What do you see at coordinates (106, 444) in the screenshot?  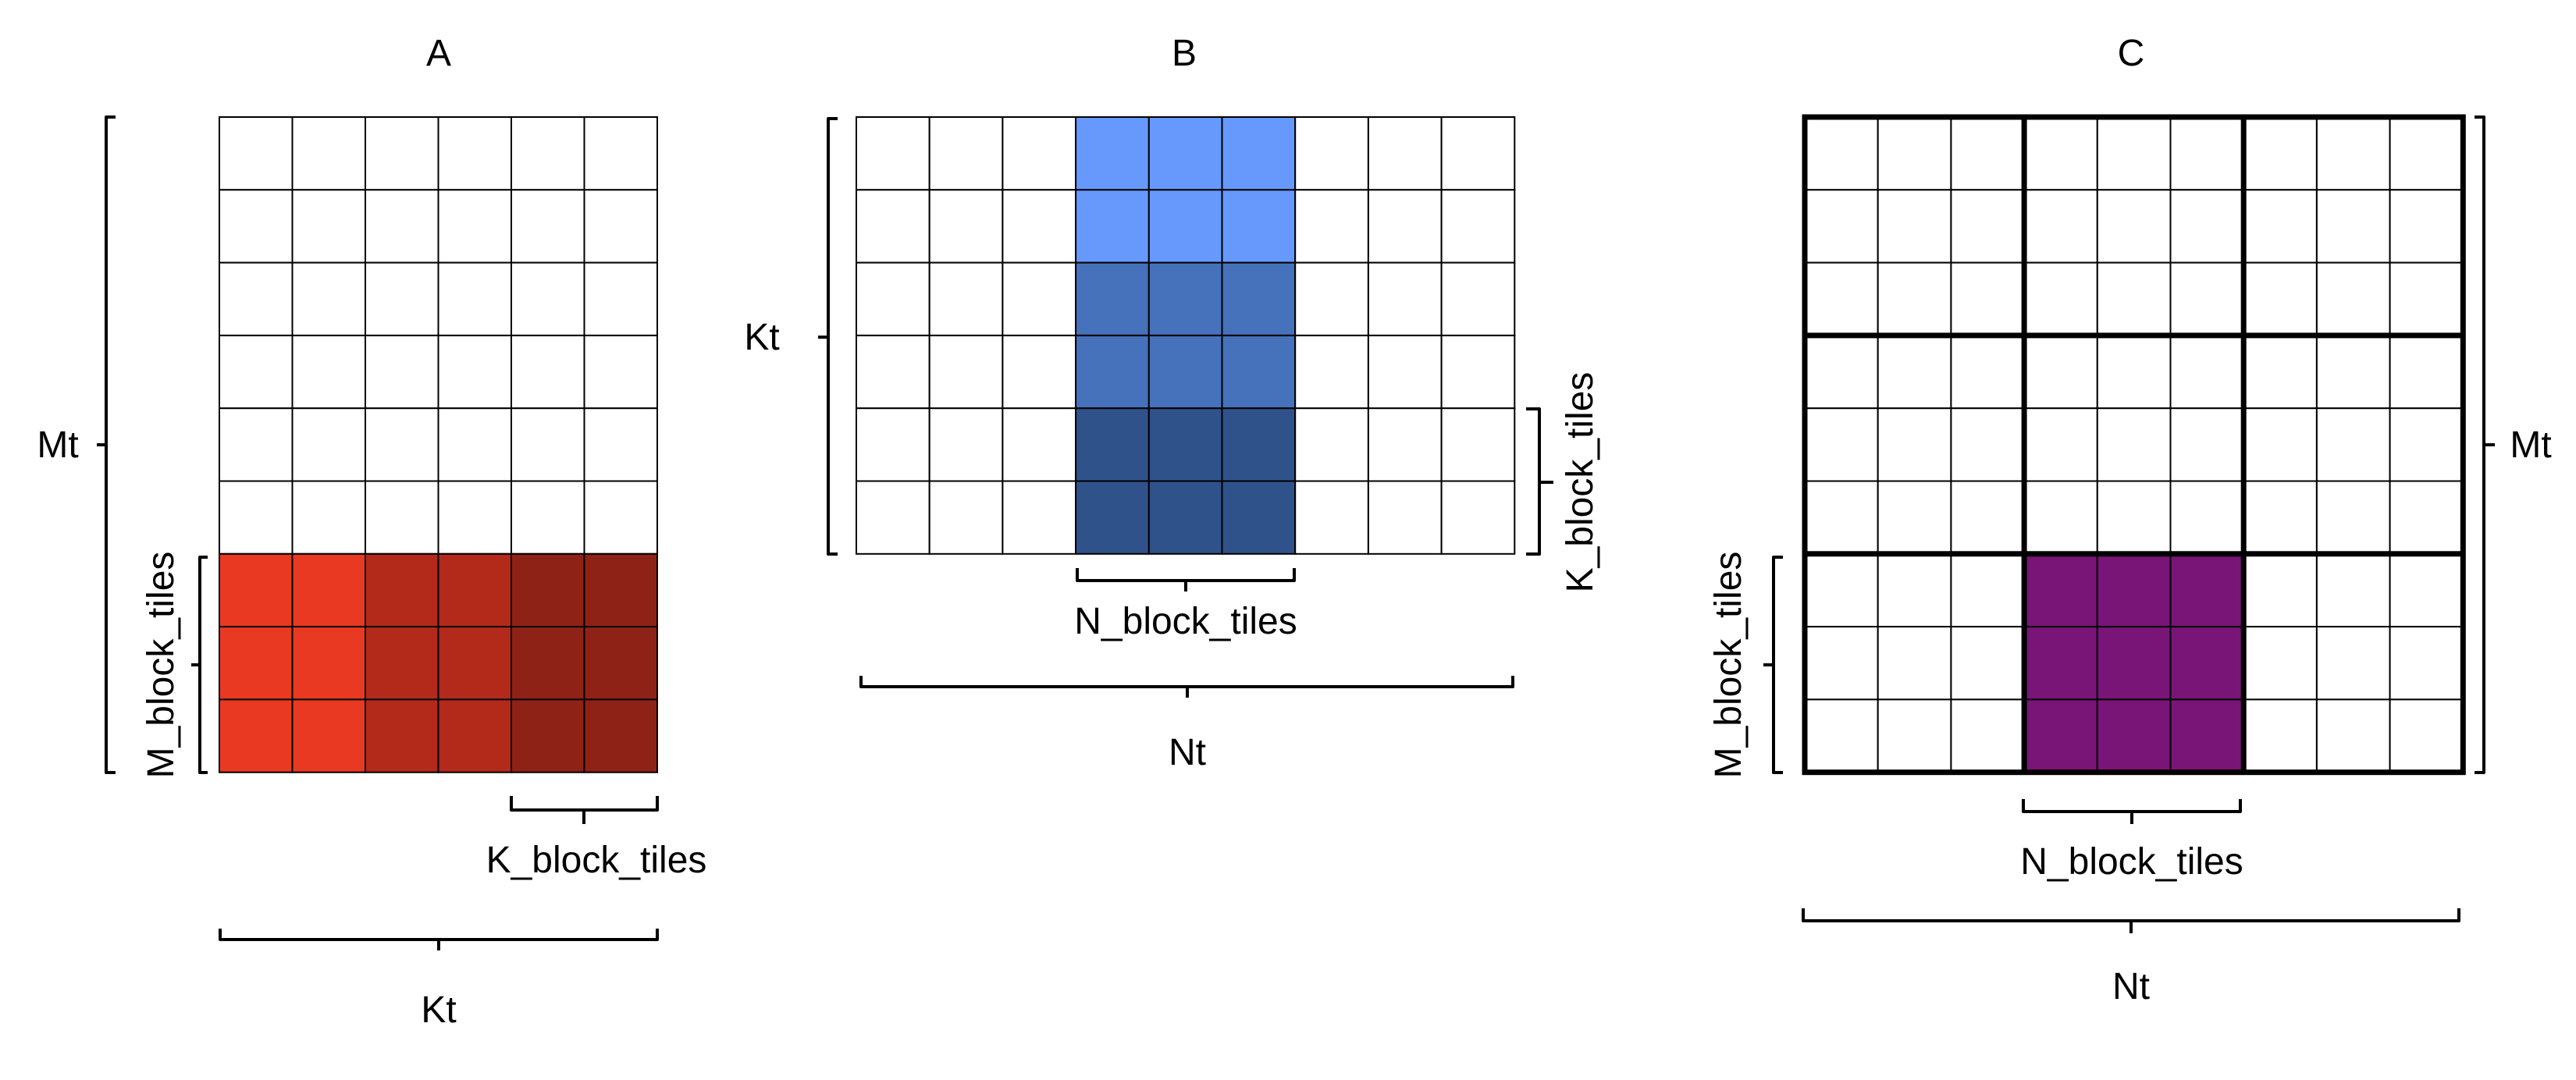 I see `matrix-a-mt-bracket` at bounding box center [106, 444].